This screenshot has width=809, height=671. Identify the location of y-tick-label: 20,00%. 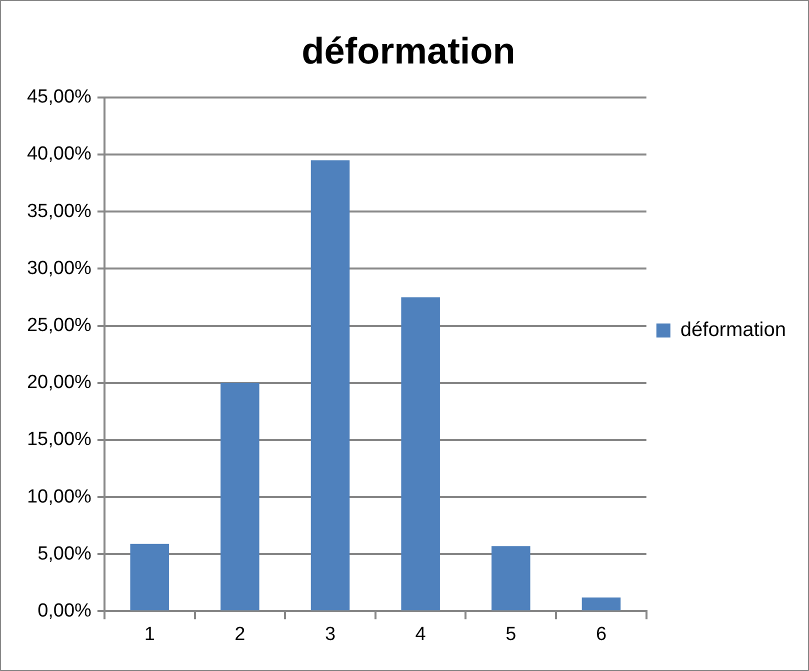
(59, 383).